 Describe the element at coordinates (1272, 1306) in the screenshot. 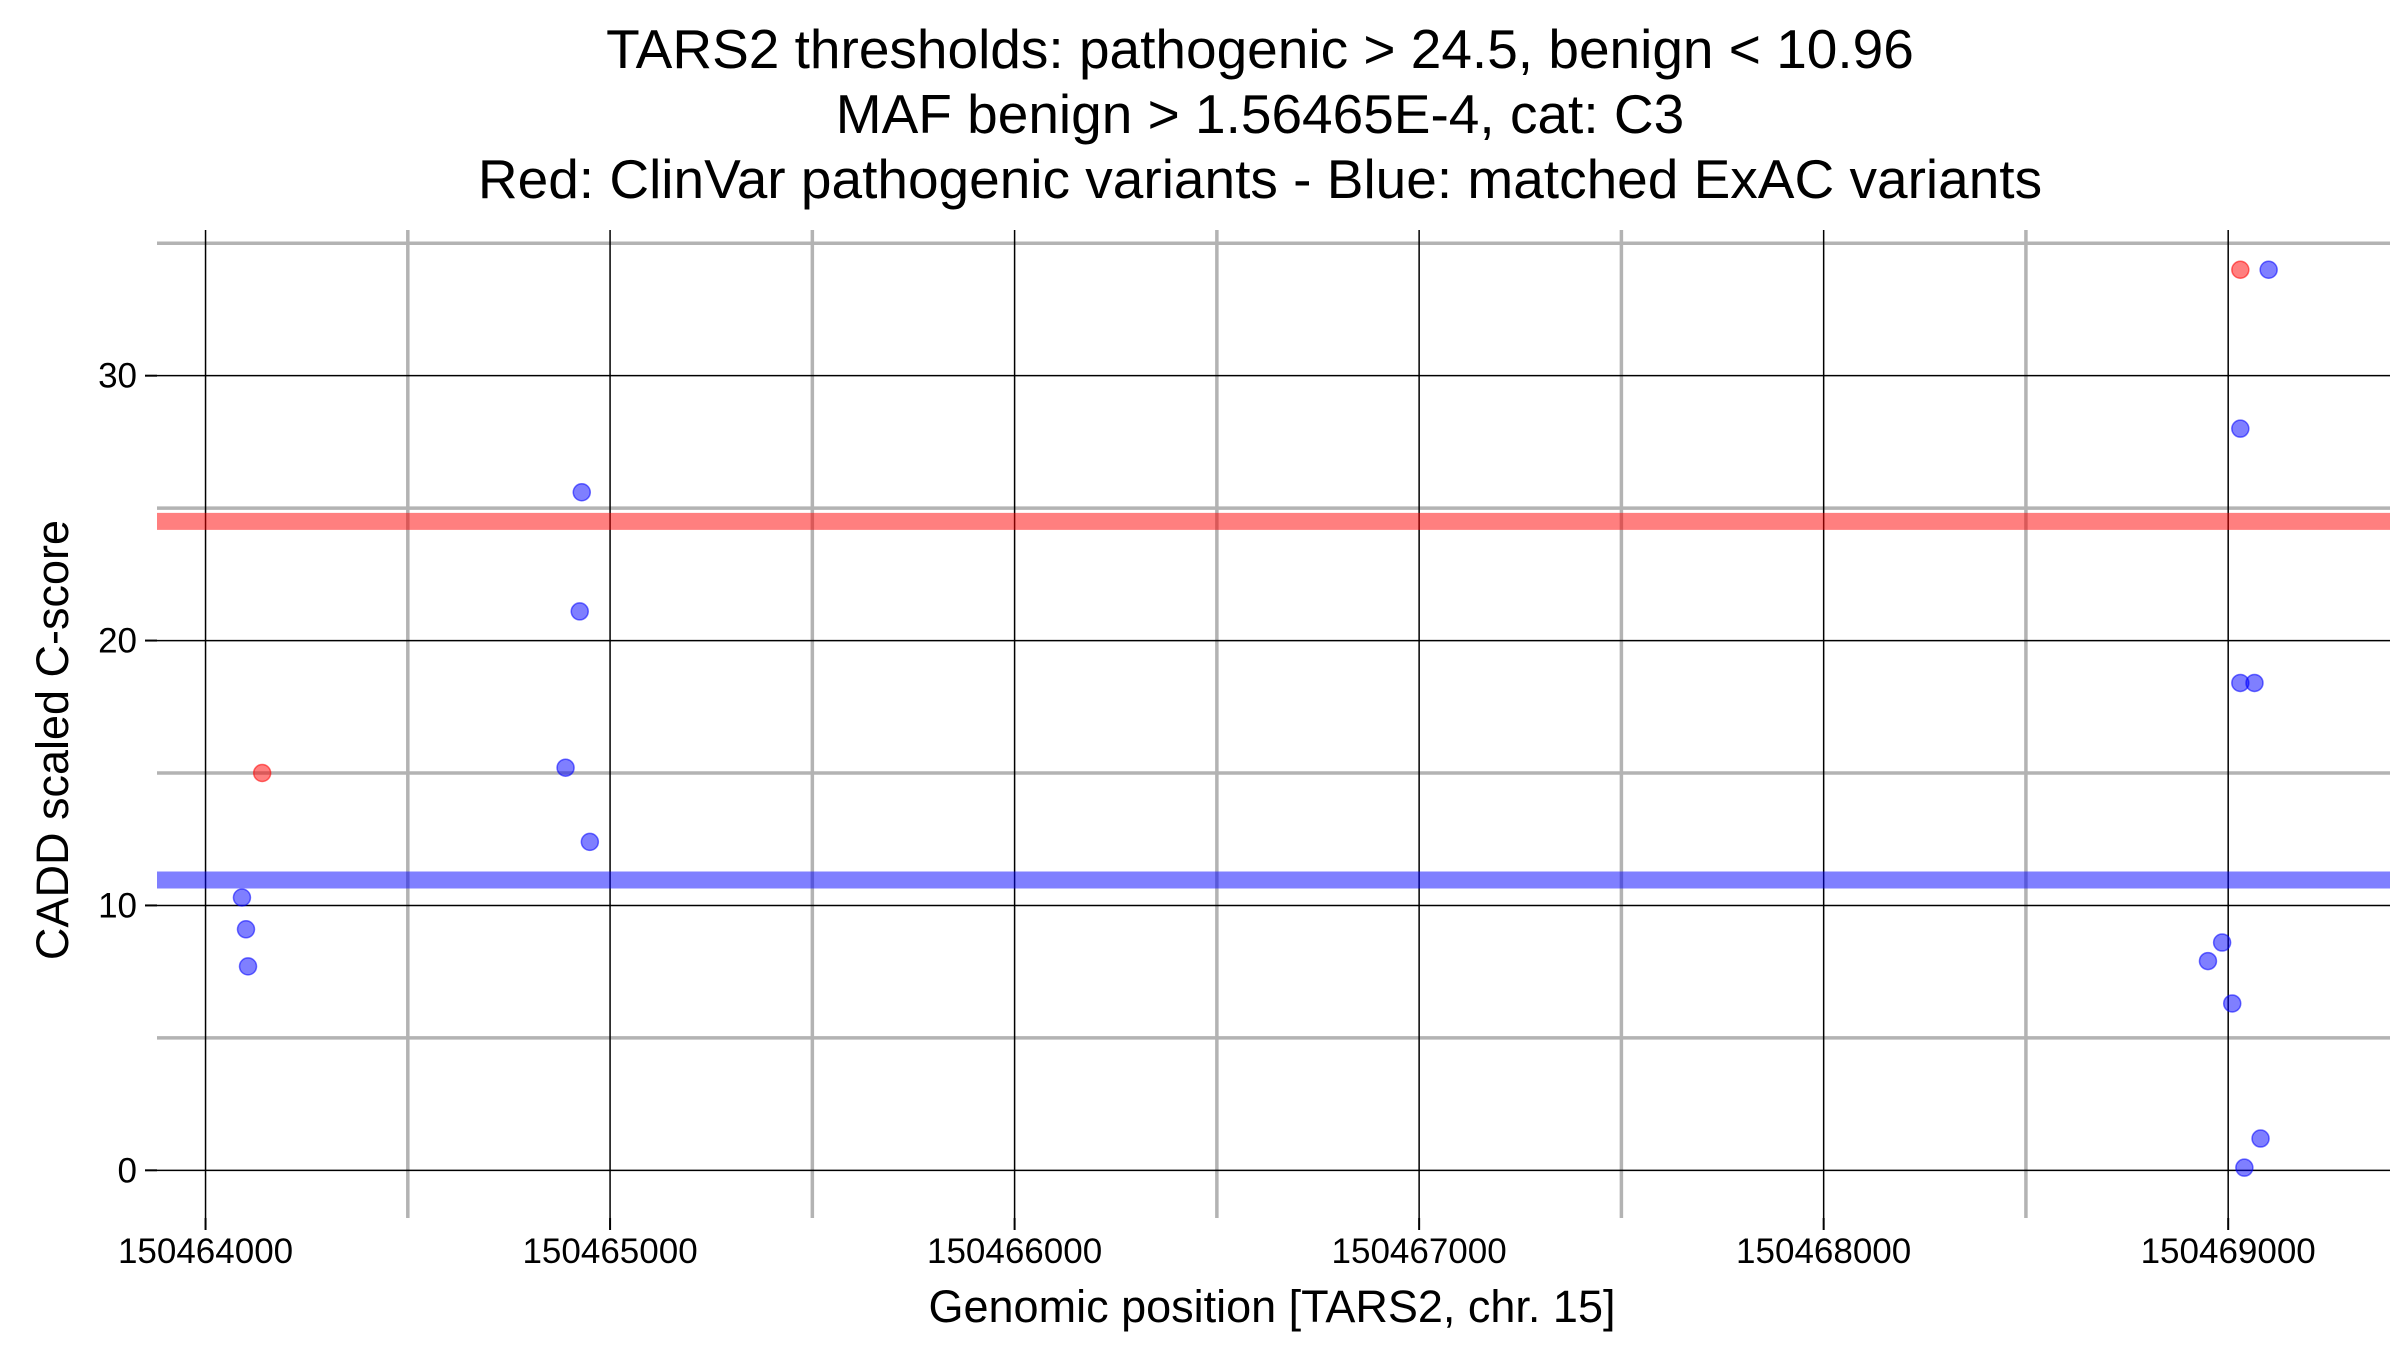

I see `x-axis-label: Genomic position [TARS2, chr. 15]` at that location.